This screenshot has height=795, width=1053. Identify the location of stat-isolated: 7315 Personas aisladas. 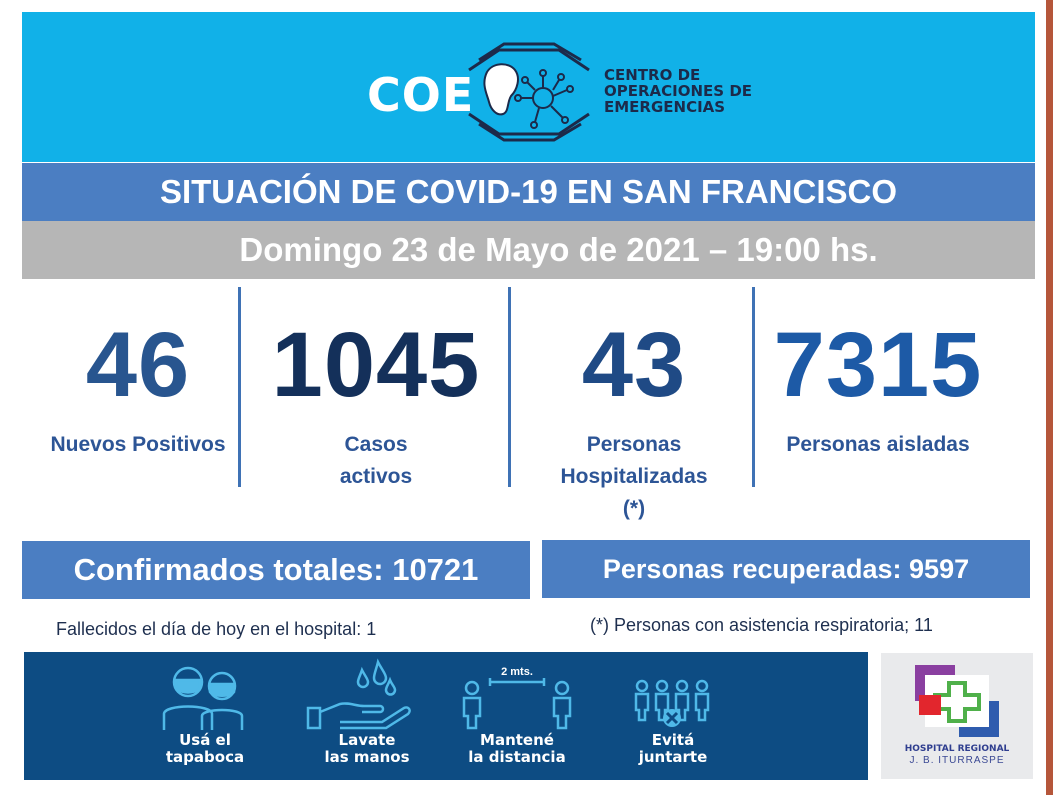
(878, 388).